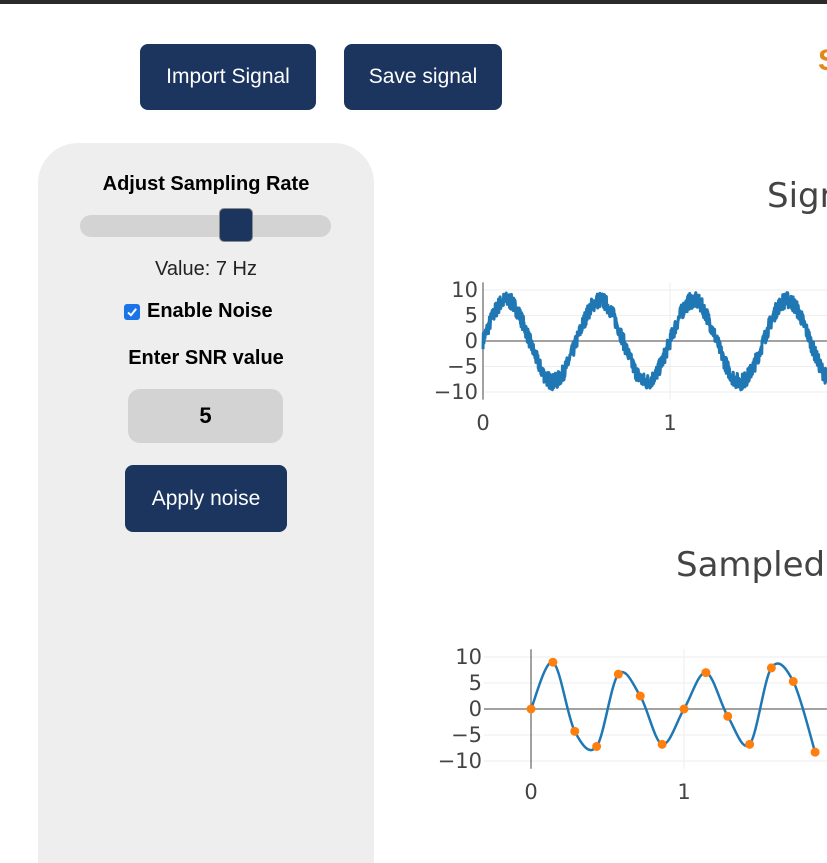 Image resolution: width=827 pixels, height=863 pixels. Describe the element at coordinates (423, 77) in the screenshot. I see `save-signal-button: Save signal` at that location.